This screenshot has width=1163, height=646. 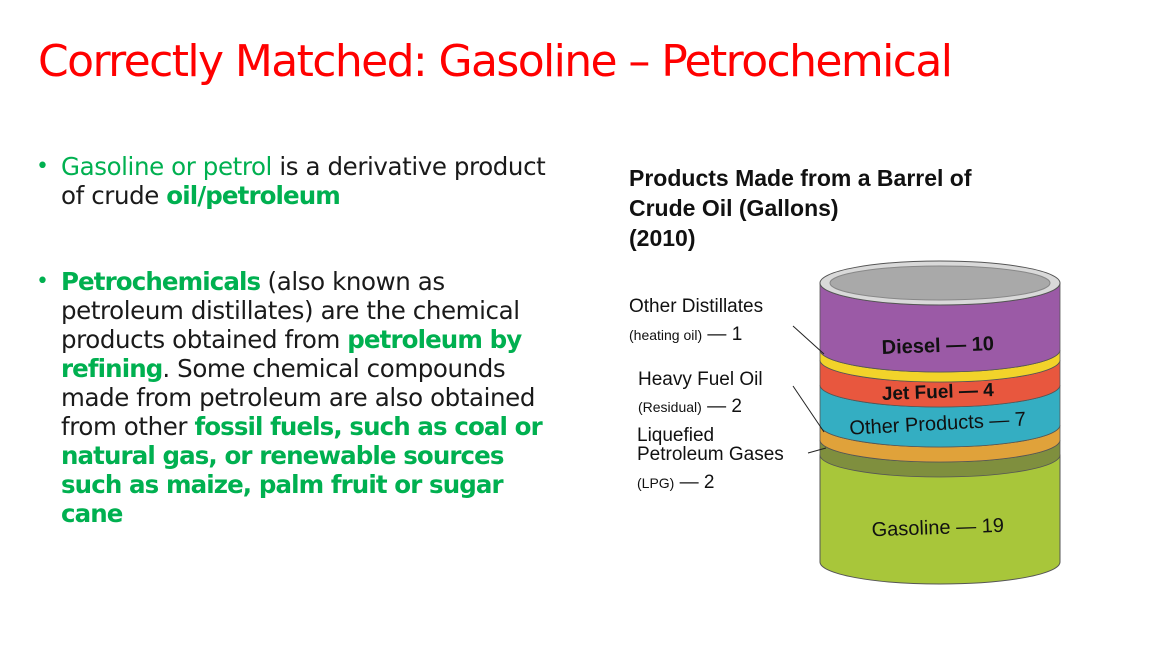 I want to click on lpg-detail: (LPG) — 2, so click(x=675, y=482).